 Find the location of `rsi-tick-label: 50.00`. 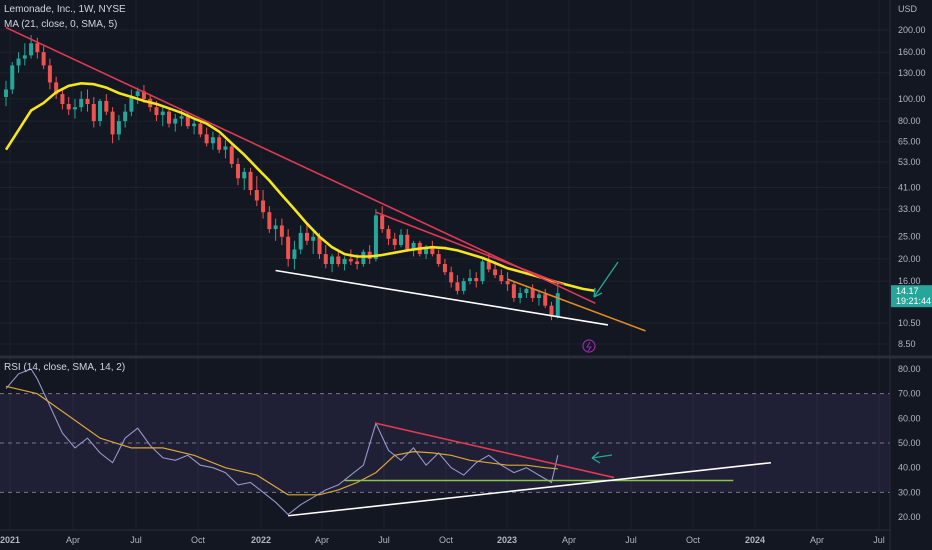

rsi-tick-label: 50.00 is located at coordinates (909, 443).